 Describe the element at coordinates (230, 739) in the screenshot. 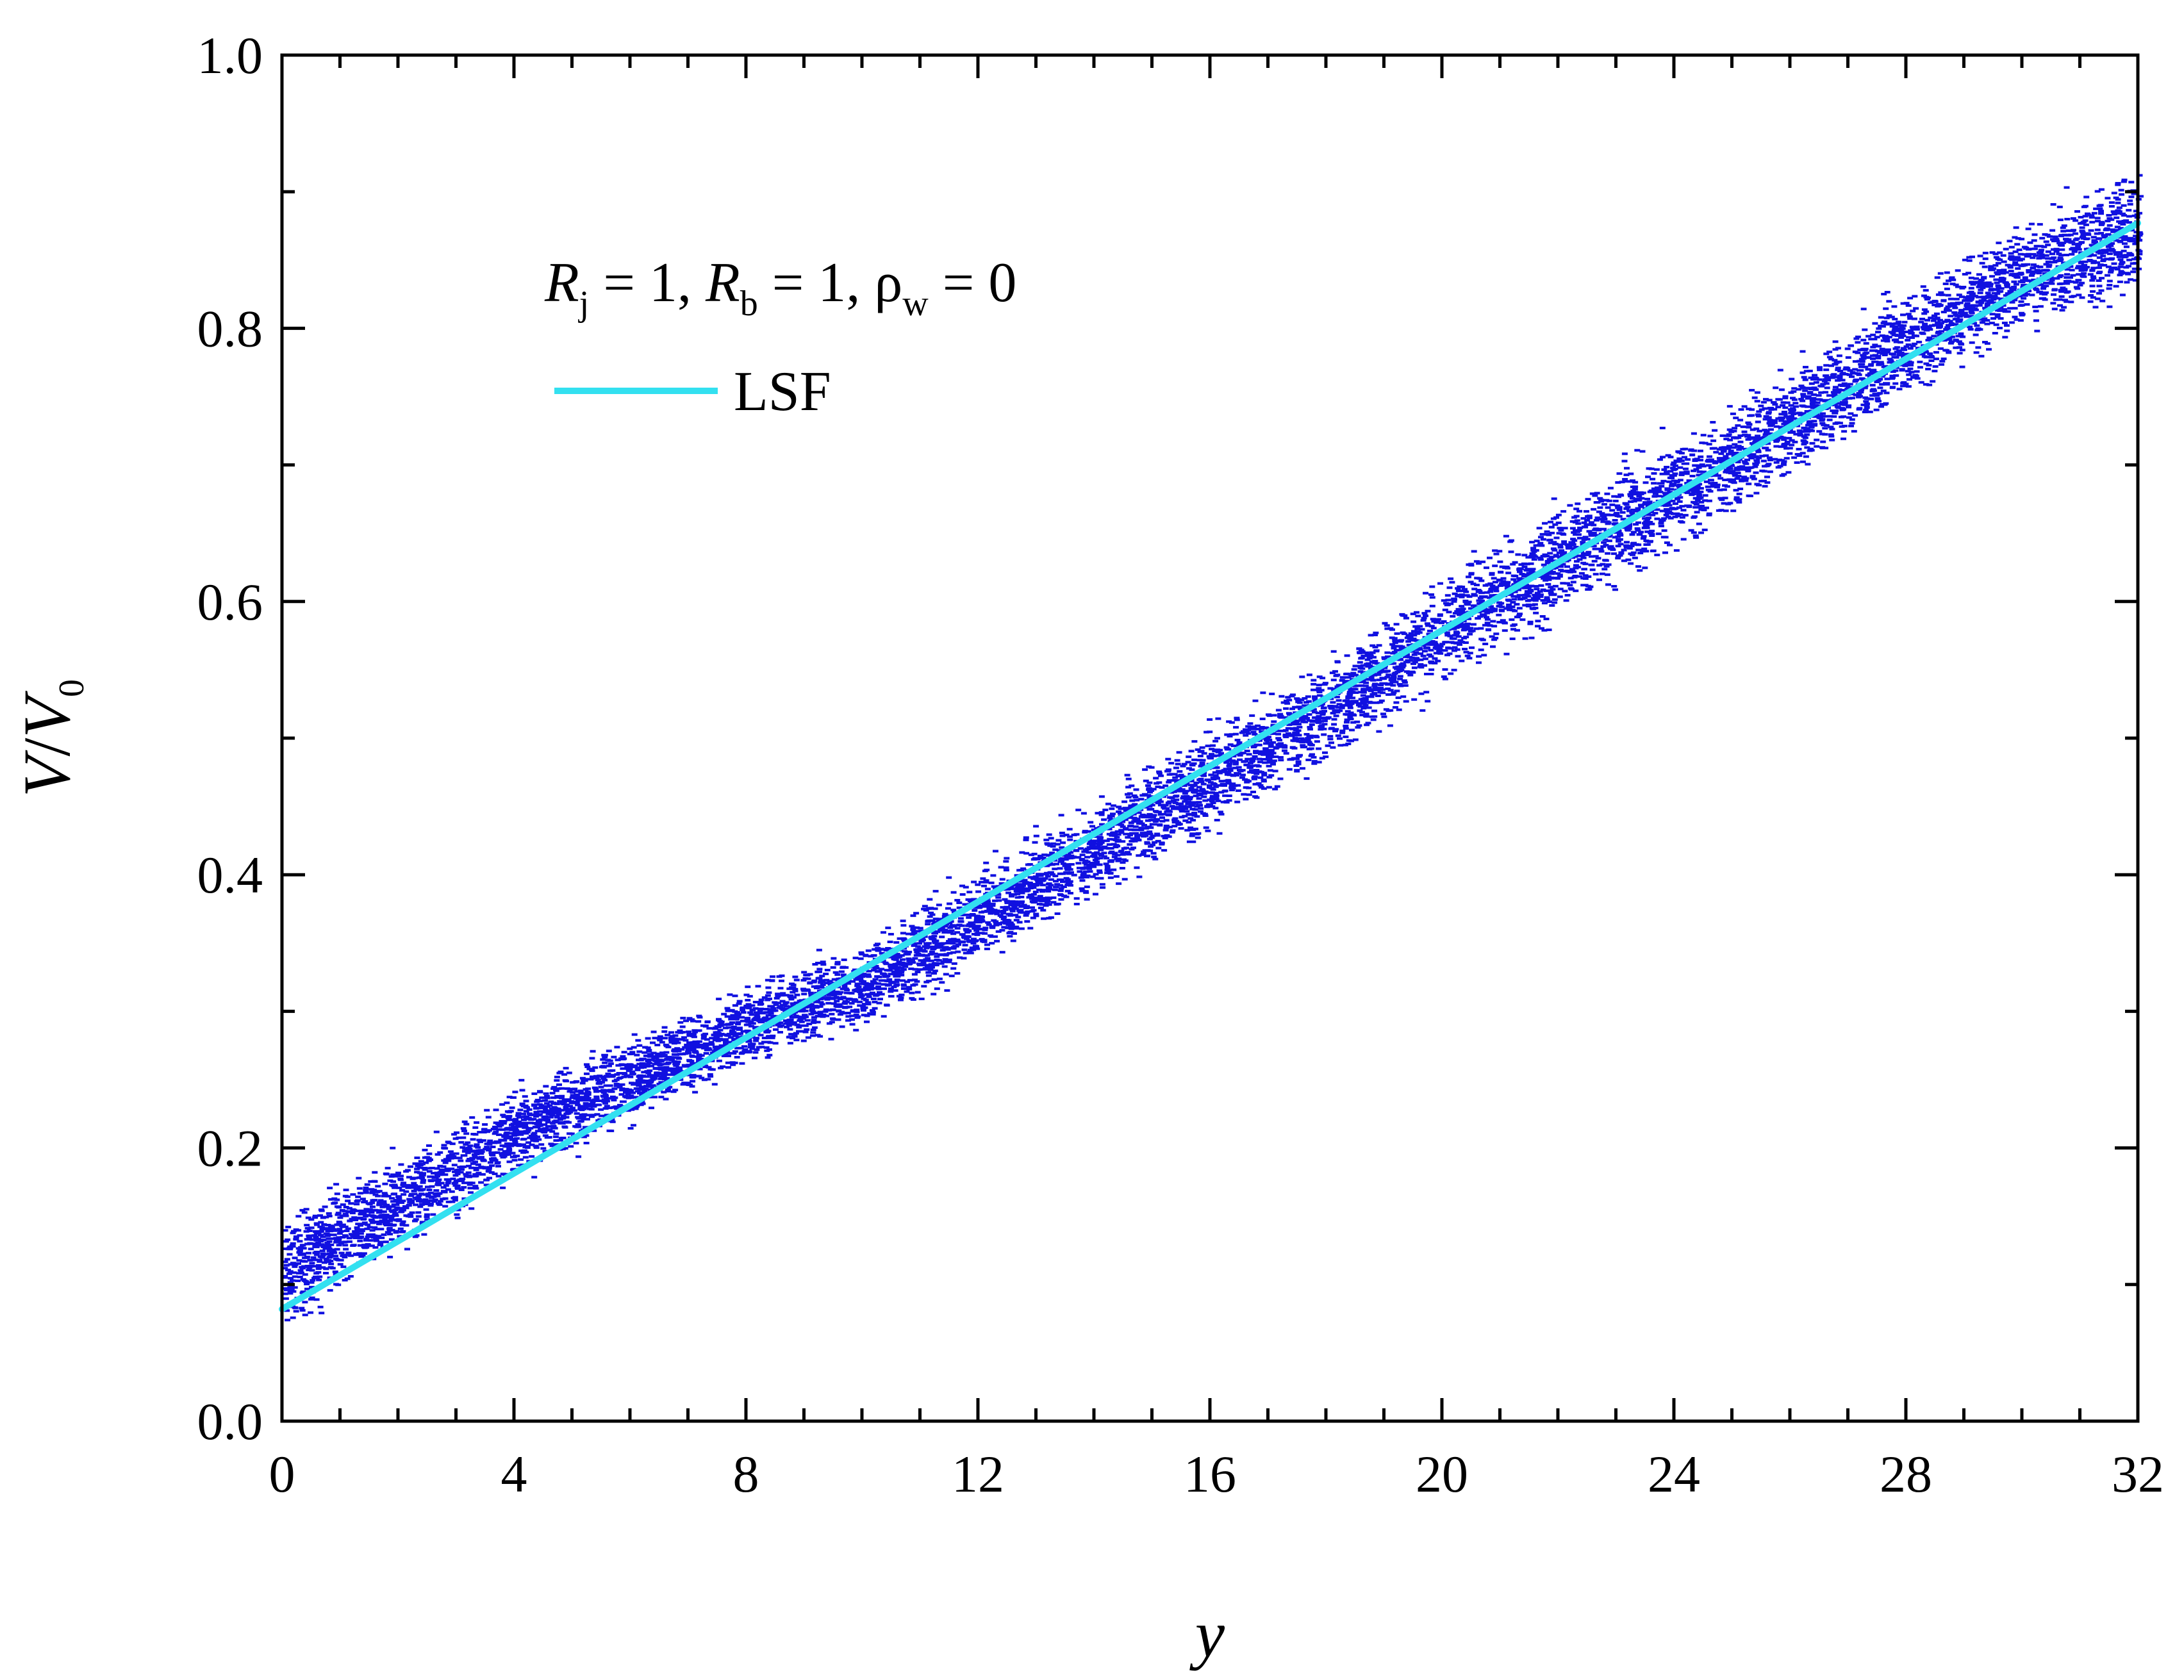

I see `y-axis-tick-labels: 0.0 0.2 0.4 0.6 0.8 1.0` at that location.